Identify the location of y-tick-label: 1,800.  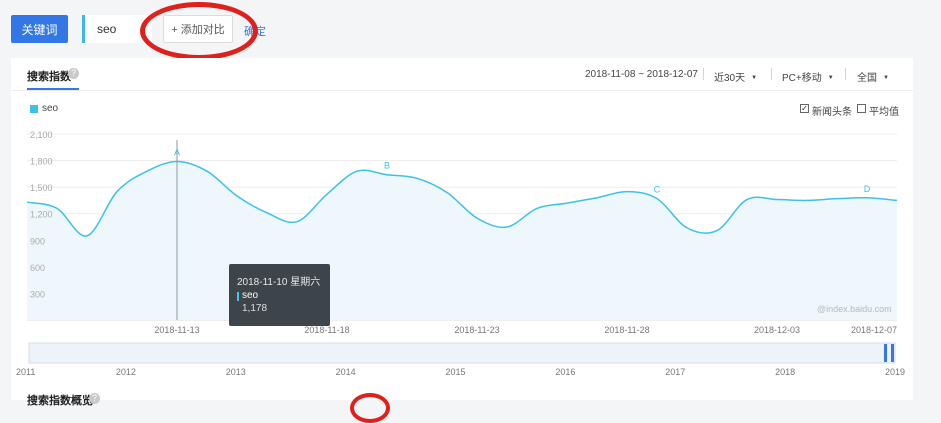
(41, 162).